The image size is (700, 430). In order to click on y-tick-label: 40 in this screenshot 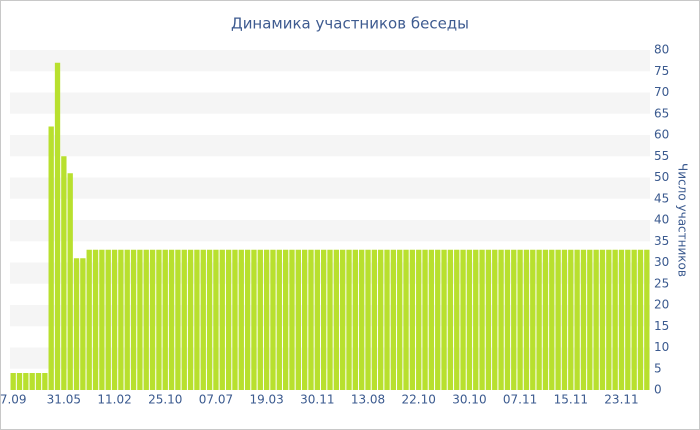, I will do `click(661, 220)`.